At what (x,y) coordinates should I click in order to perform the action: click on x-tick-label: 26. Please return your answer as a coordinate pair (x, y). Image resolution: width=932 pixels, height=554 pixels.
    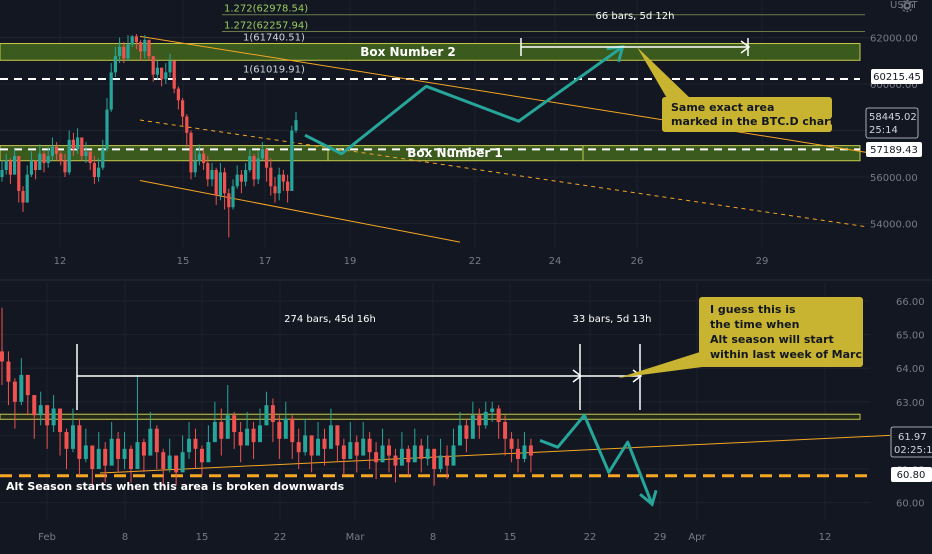
    Looking at the image, I should click on (637, 261).